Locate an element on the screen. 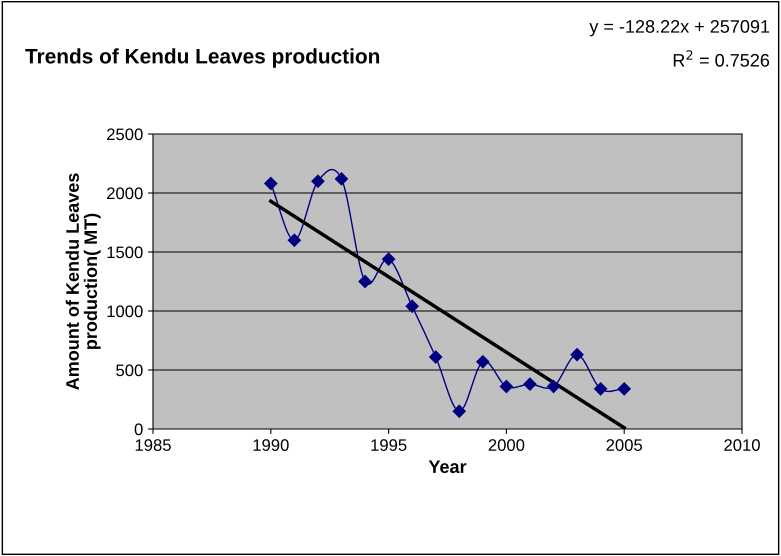 This screenshot has height=556, width=781. x-tick-label: 2005 is located at coordinates (624, 445).